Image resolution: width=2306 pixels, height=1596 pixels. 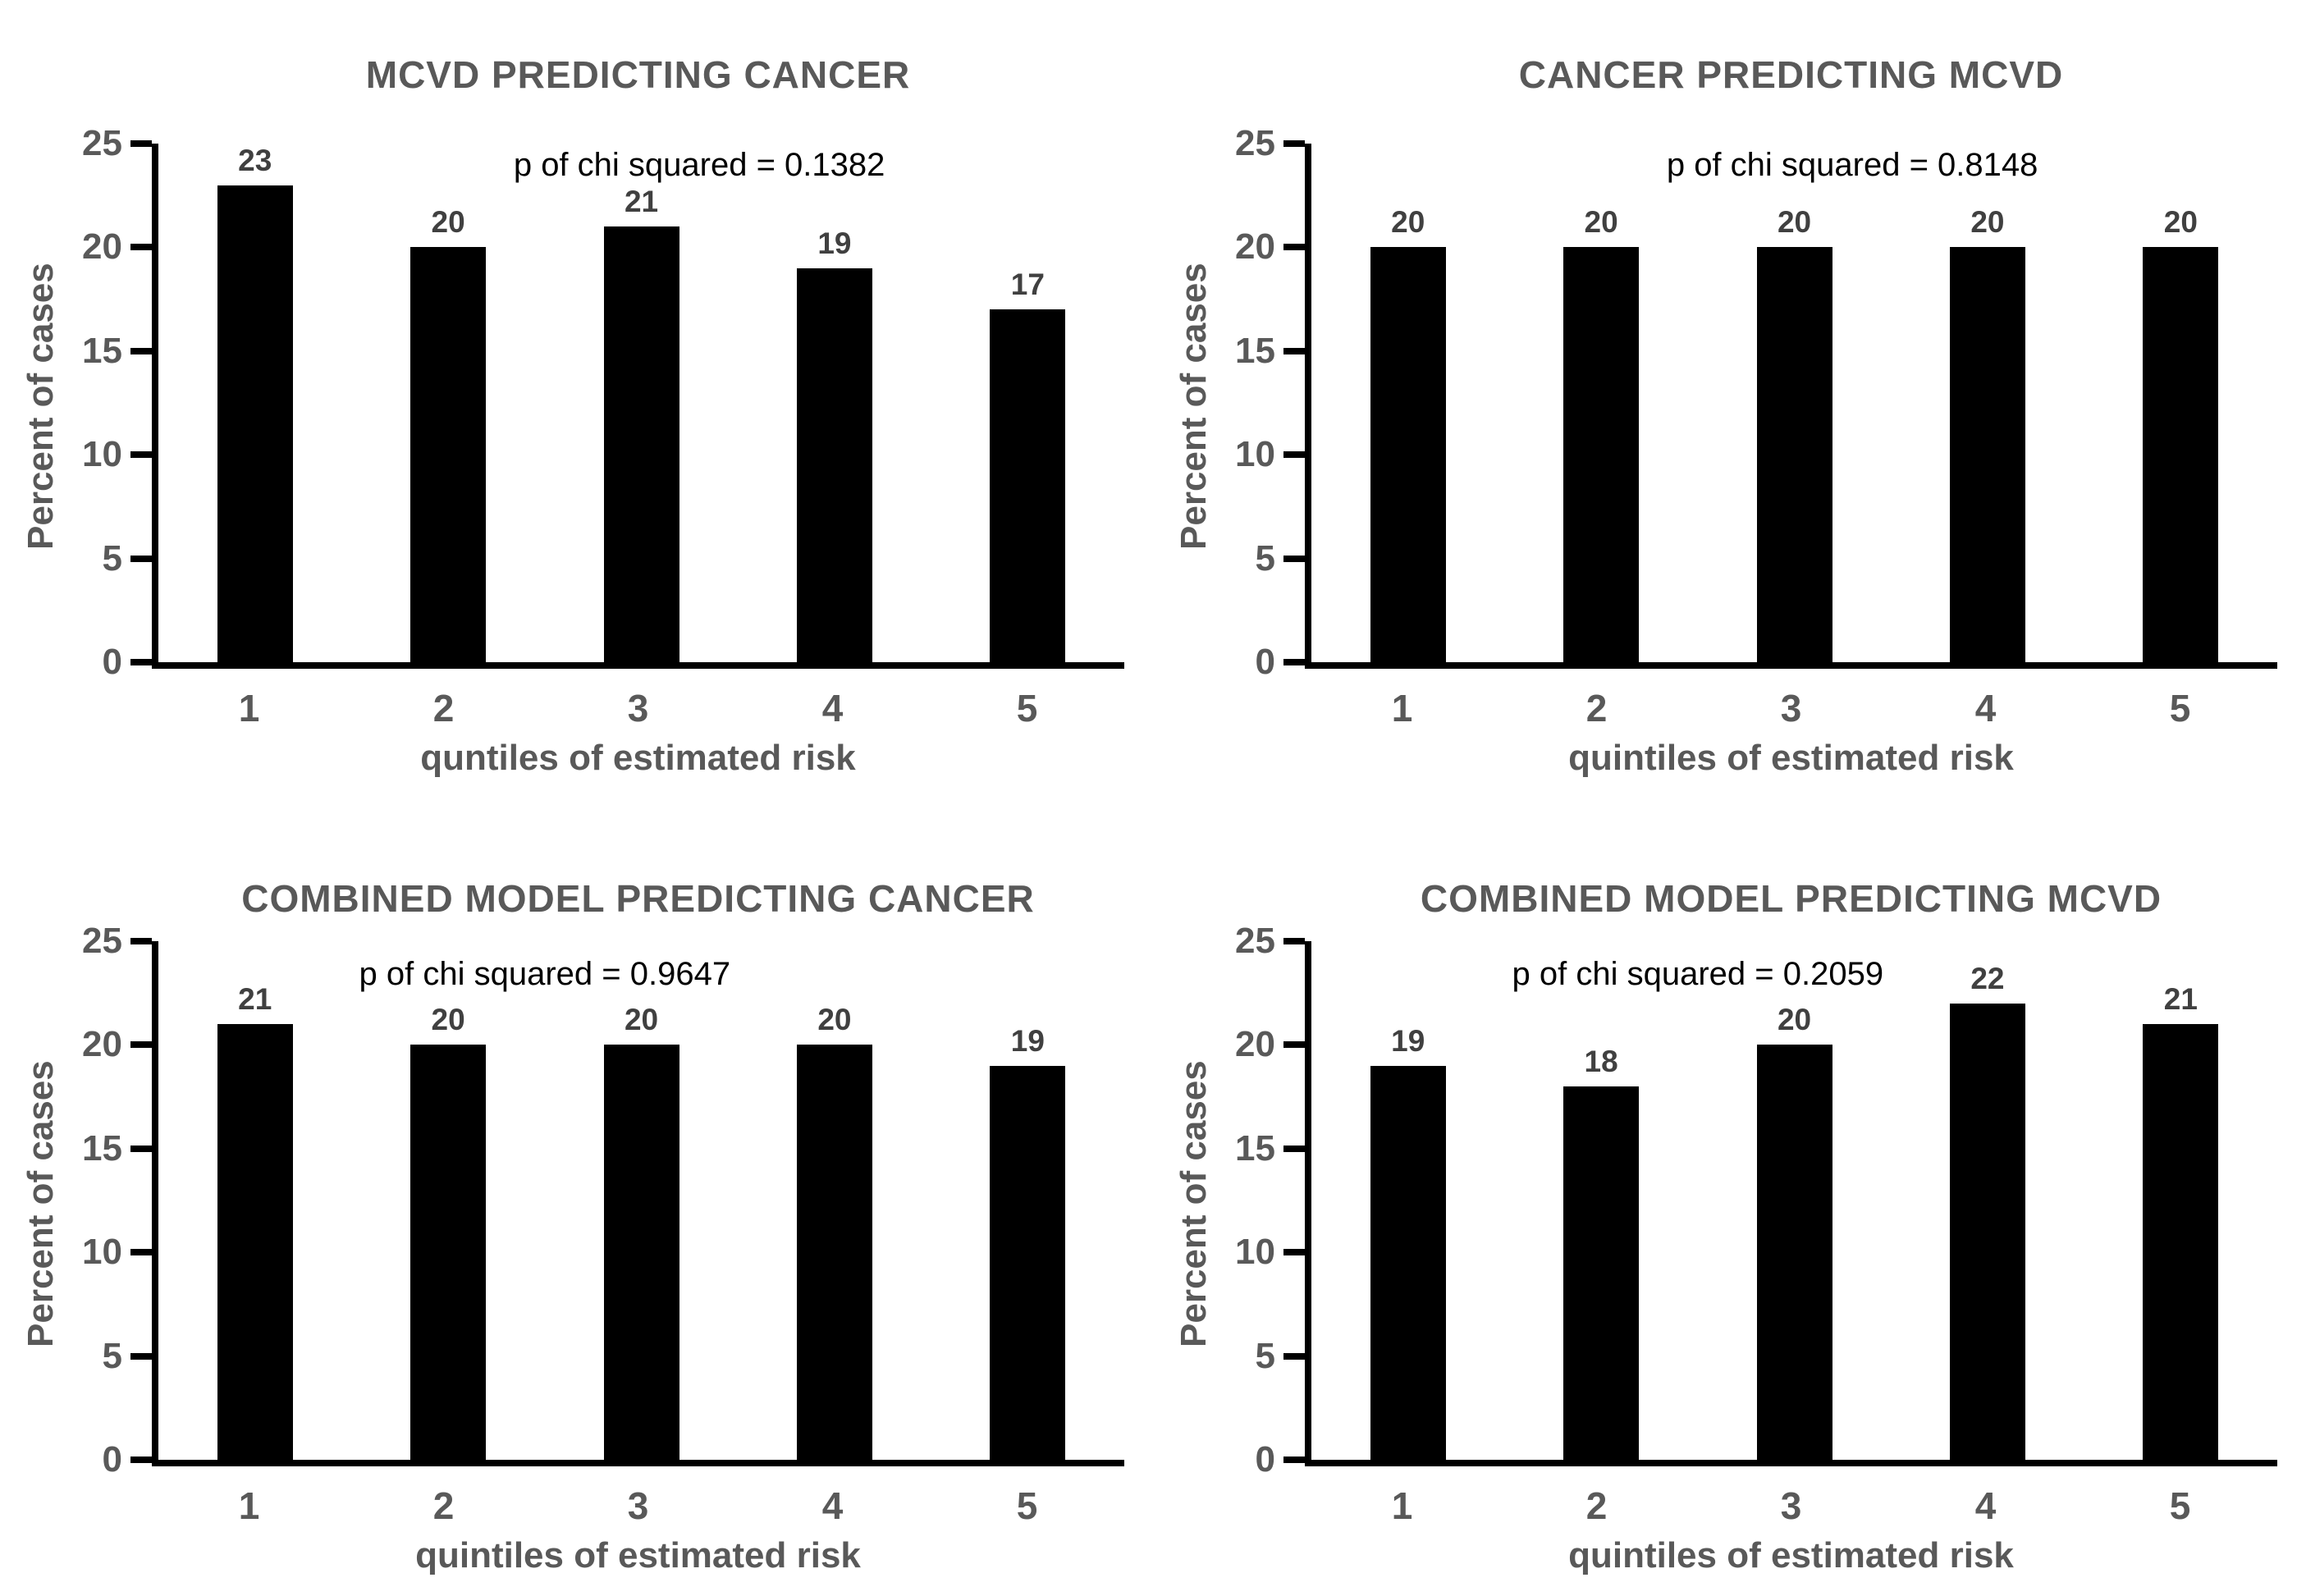 What do you see at coordinates (1988, 978) in the screenshot?
I see `bar-value-label: 22` at bounding box center [1988, 978].